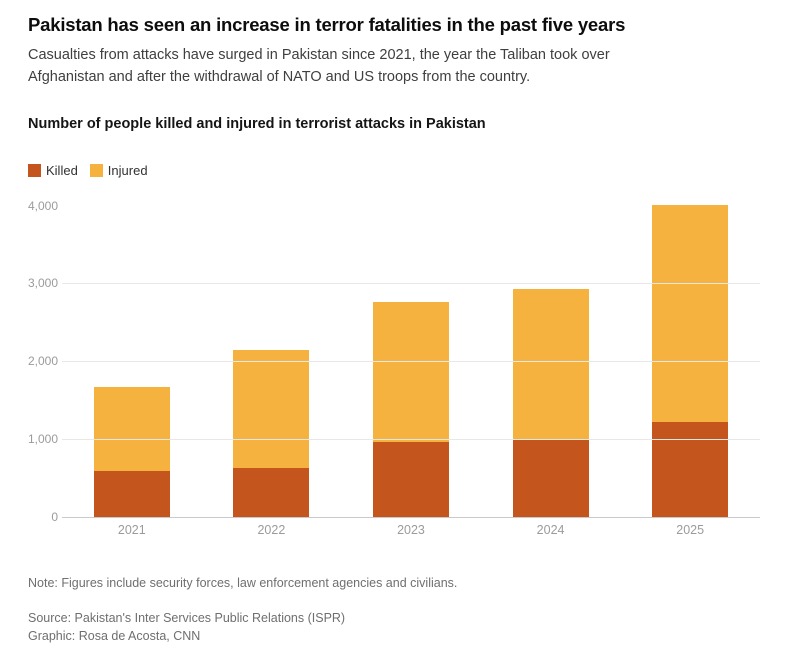 The width and height of the screenshot is (800, 649). Describe the element at coordinates (399, 170) in the screenshot. I see `legend: Killed Injured` at that location.